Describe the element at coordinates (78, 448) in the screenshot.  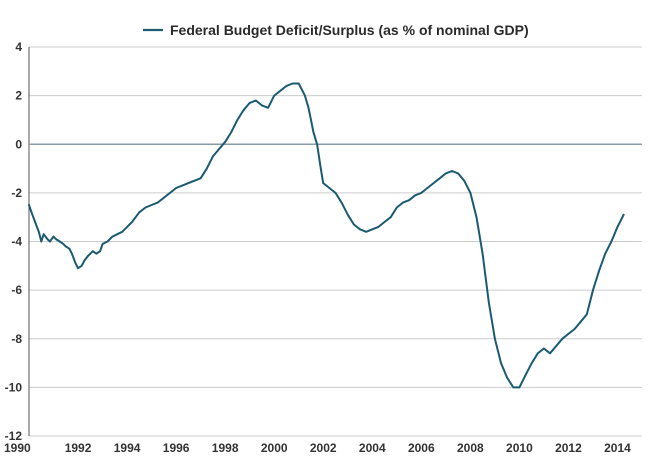
I see `x-tick-label: 1992` at that location.